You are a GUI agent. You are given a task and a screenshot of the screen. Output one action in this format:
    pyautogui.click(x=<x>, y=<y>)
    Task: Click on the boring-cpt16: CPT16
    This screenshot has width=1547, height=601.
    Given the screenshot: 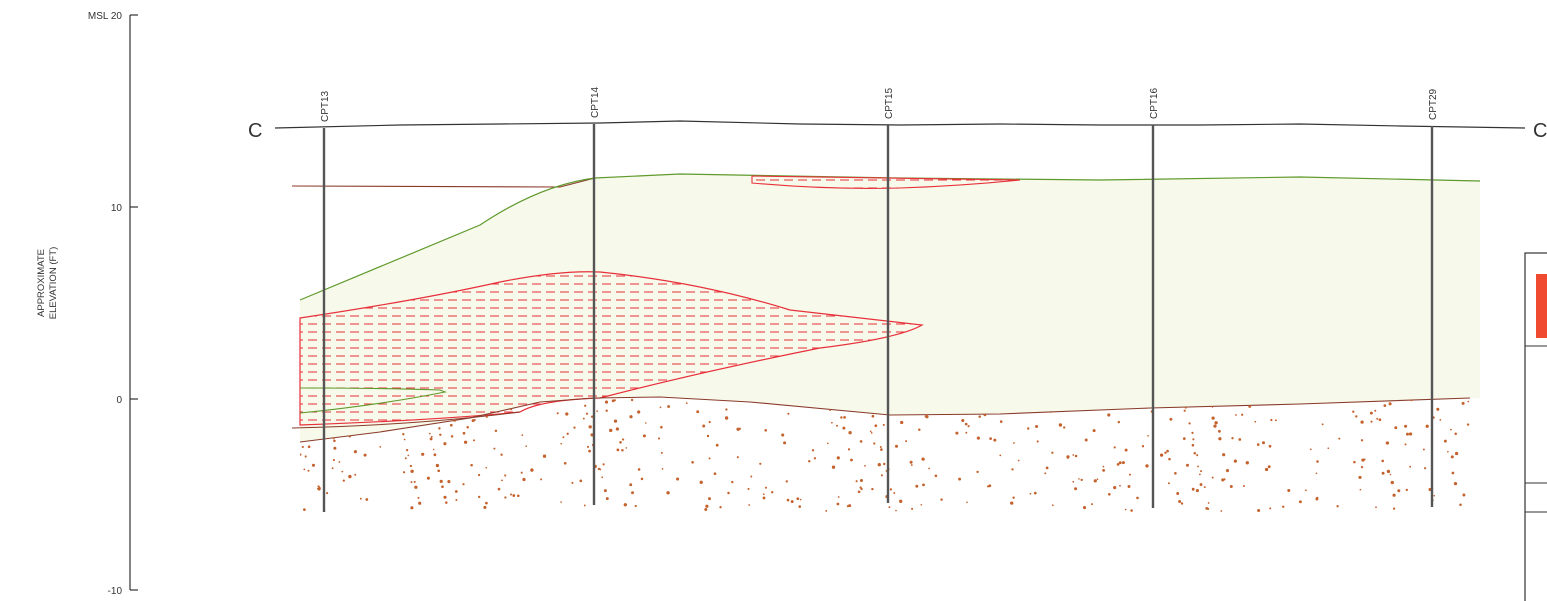 What is the action you would take?
    pyautogui.click(x=1154, y=297)
    